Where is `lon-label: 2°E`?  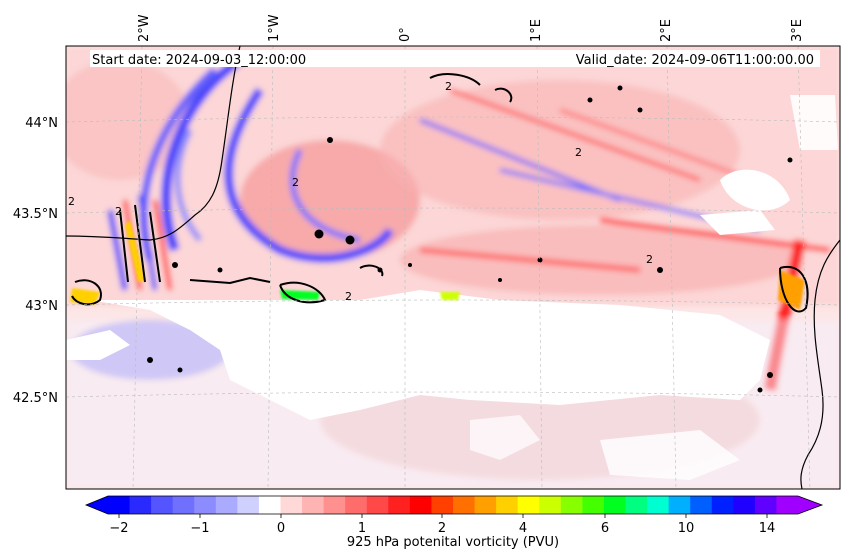
lon-label: 2°E is located at coordinates (666, 30).